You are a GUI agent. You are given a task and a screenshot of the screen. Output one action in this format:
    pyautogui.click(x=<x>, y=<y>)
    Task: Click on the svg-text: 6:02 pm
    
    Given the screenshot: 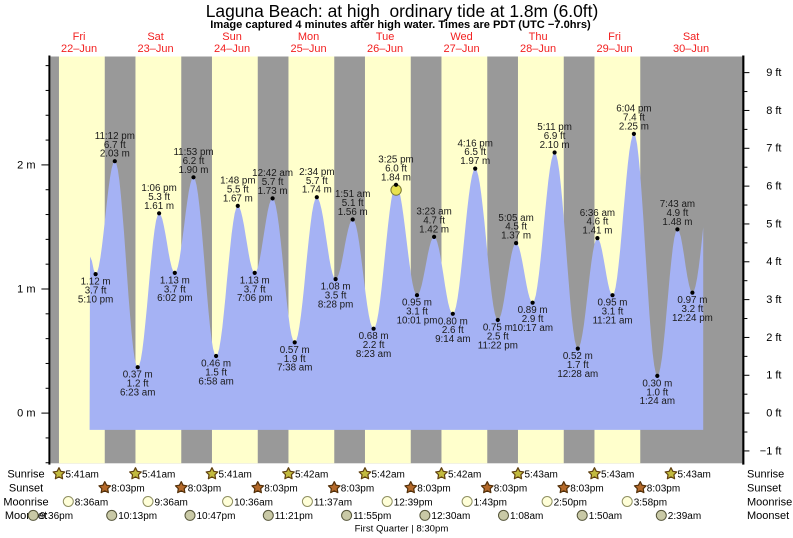 What is the action you would take?
    pyautogui.click(x=174, y=298)
    